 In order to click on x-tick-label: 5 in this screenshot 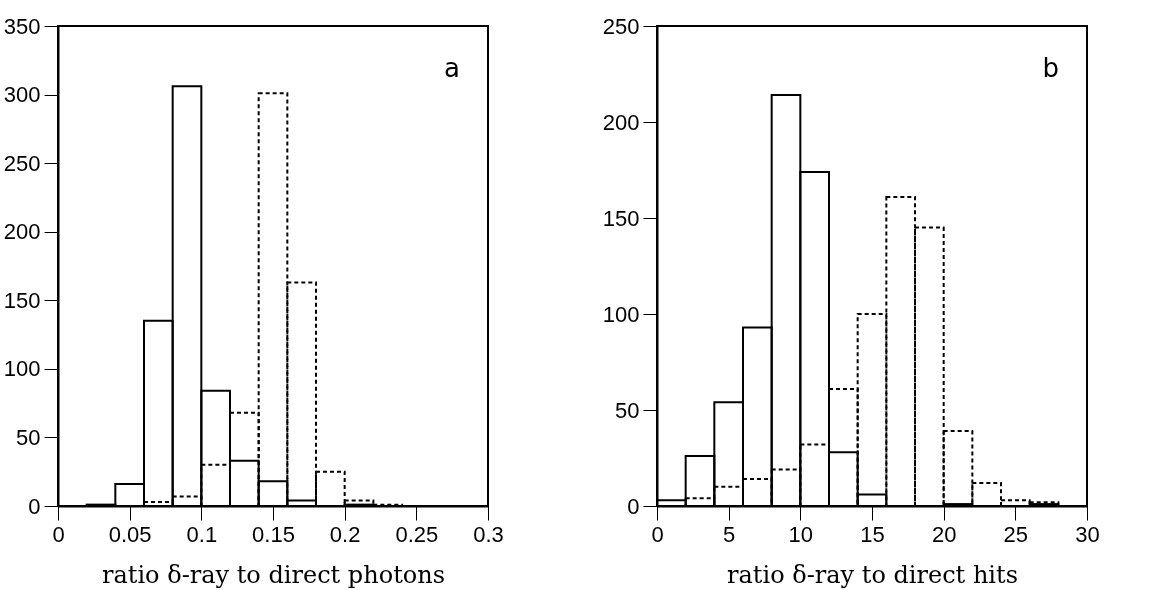, I will do `click(729, 534)`.